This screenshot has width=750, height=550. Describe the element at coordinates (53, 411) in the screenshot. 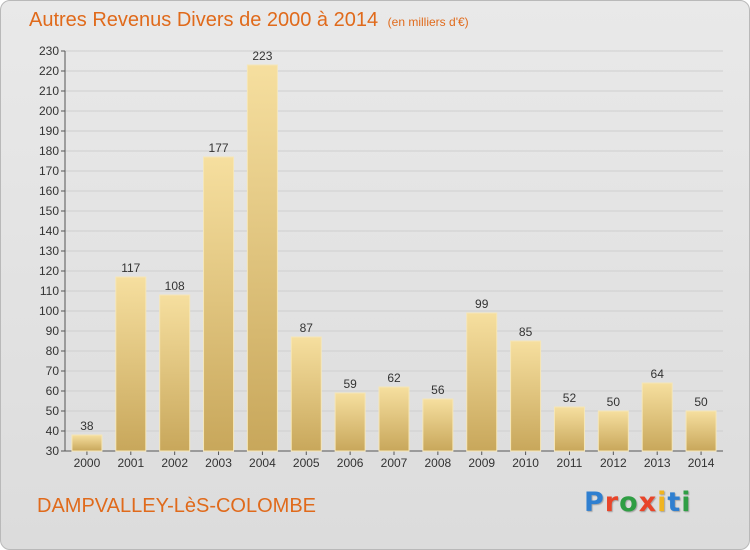

I see `y-tick-label: 50` at that location.